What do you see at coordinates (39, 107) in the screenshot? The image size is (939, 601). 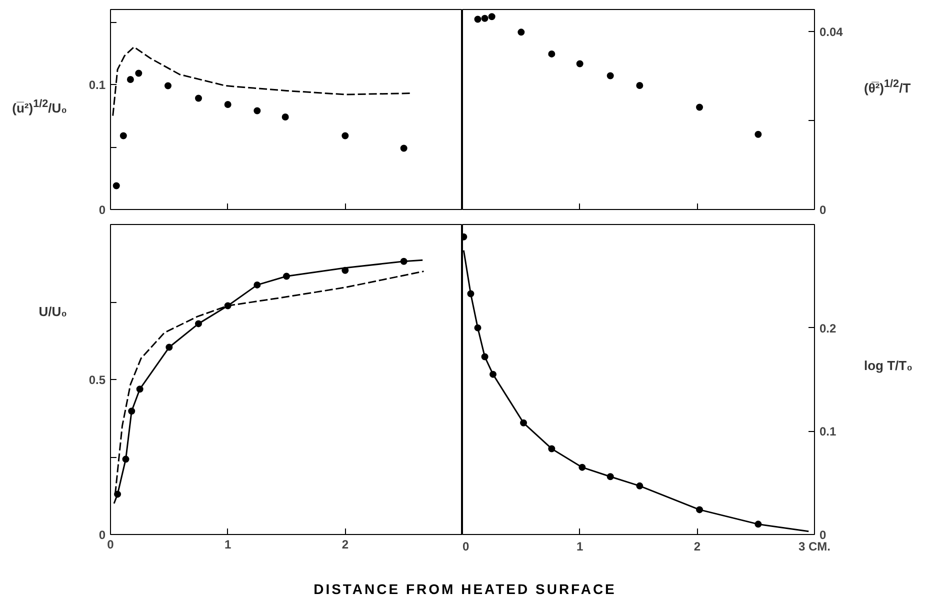 I see `y-axis-title: (u̅²)$^{1/2}$/U₀` at bounding box center [39, 107].